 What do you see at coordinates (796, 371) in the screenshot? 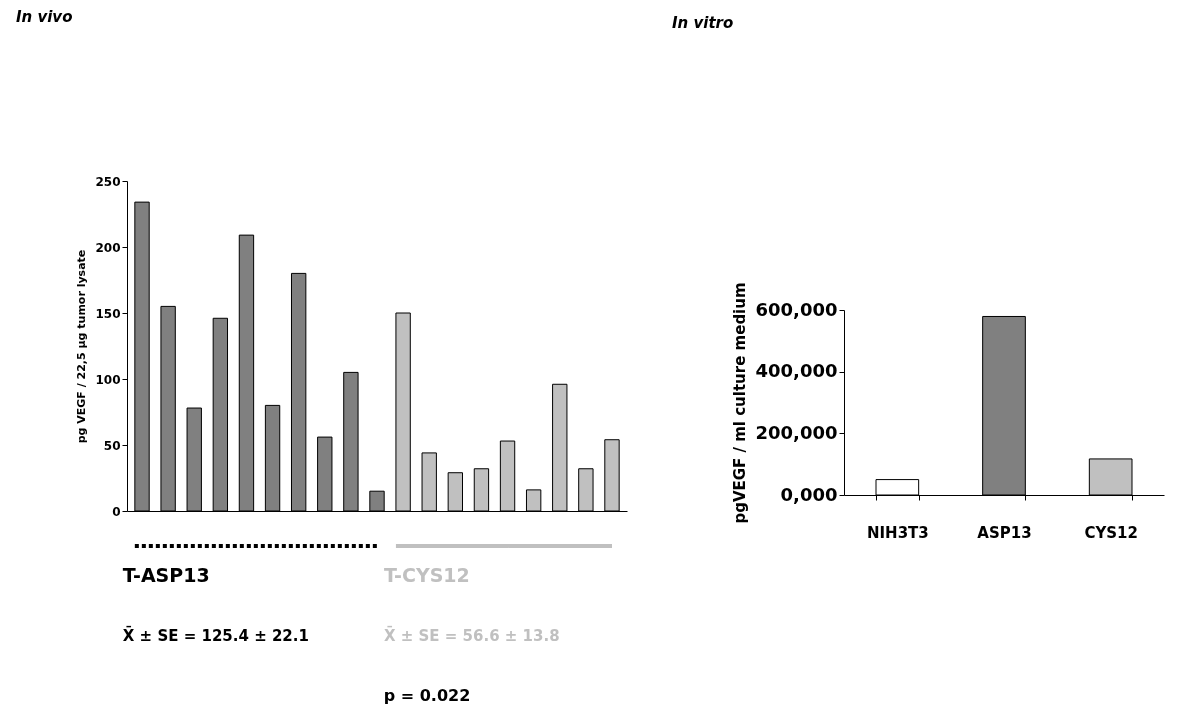
I see `y-tick-label: 400,000` at bounding box center [796, 371].